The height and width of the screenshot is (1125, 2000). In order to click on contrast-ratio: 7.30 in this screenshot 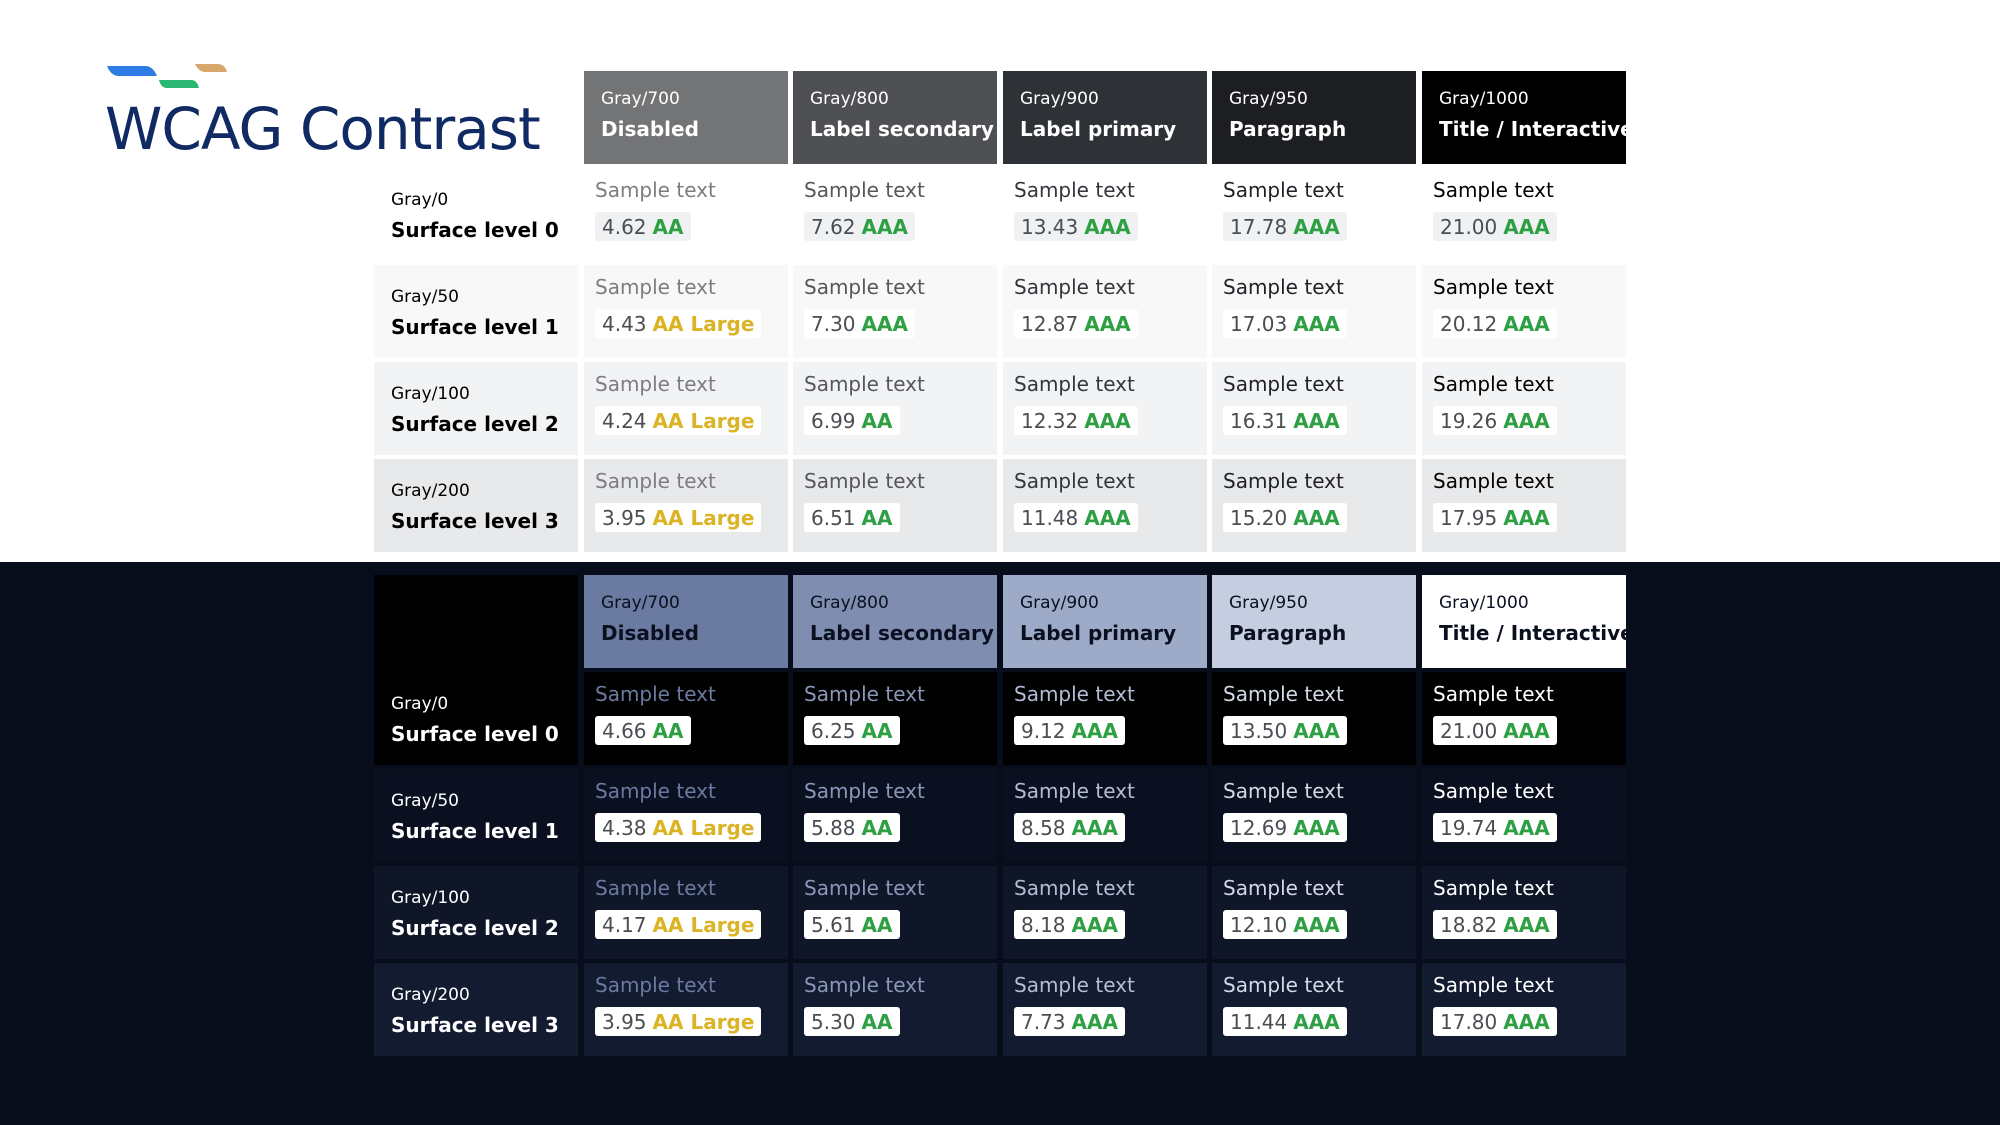, I will do `click(833, 324)`.